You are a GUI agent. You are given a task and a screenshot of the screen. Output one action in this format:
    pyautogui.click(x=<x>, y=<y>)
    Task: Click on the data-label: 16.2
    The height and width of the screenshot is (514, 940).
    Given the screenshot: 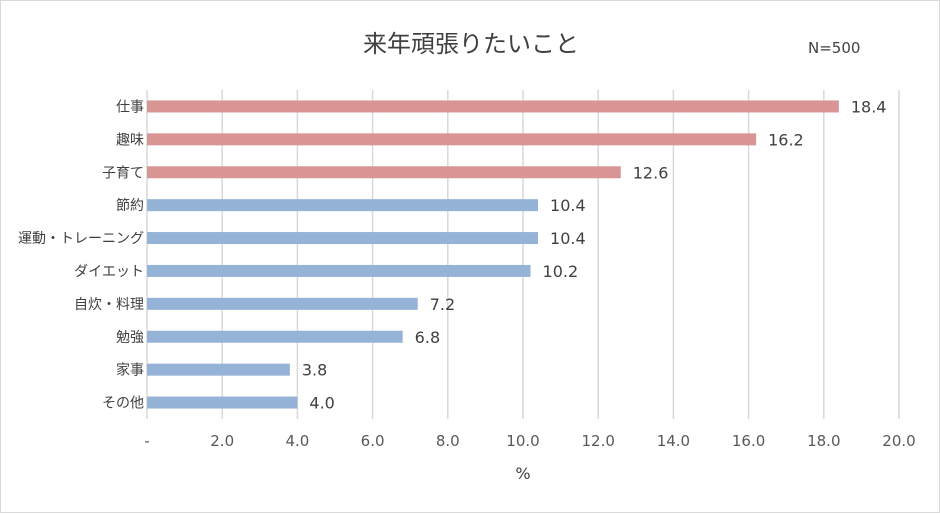 What is the action you would take?
    pyautogui.click(x=786, y=139)
    